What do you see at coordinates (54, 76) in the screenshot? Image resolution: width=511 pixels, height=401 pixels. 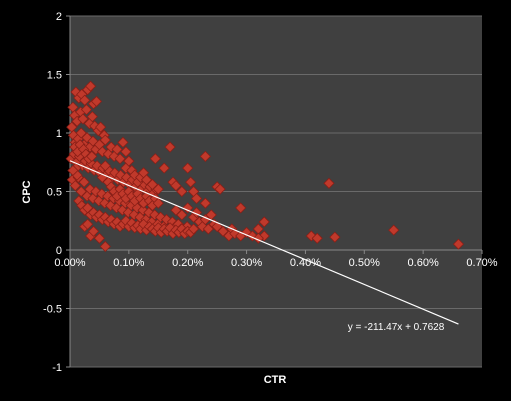 I see `y-tick-label: 1.5` at bounding box center [54, 76].